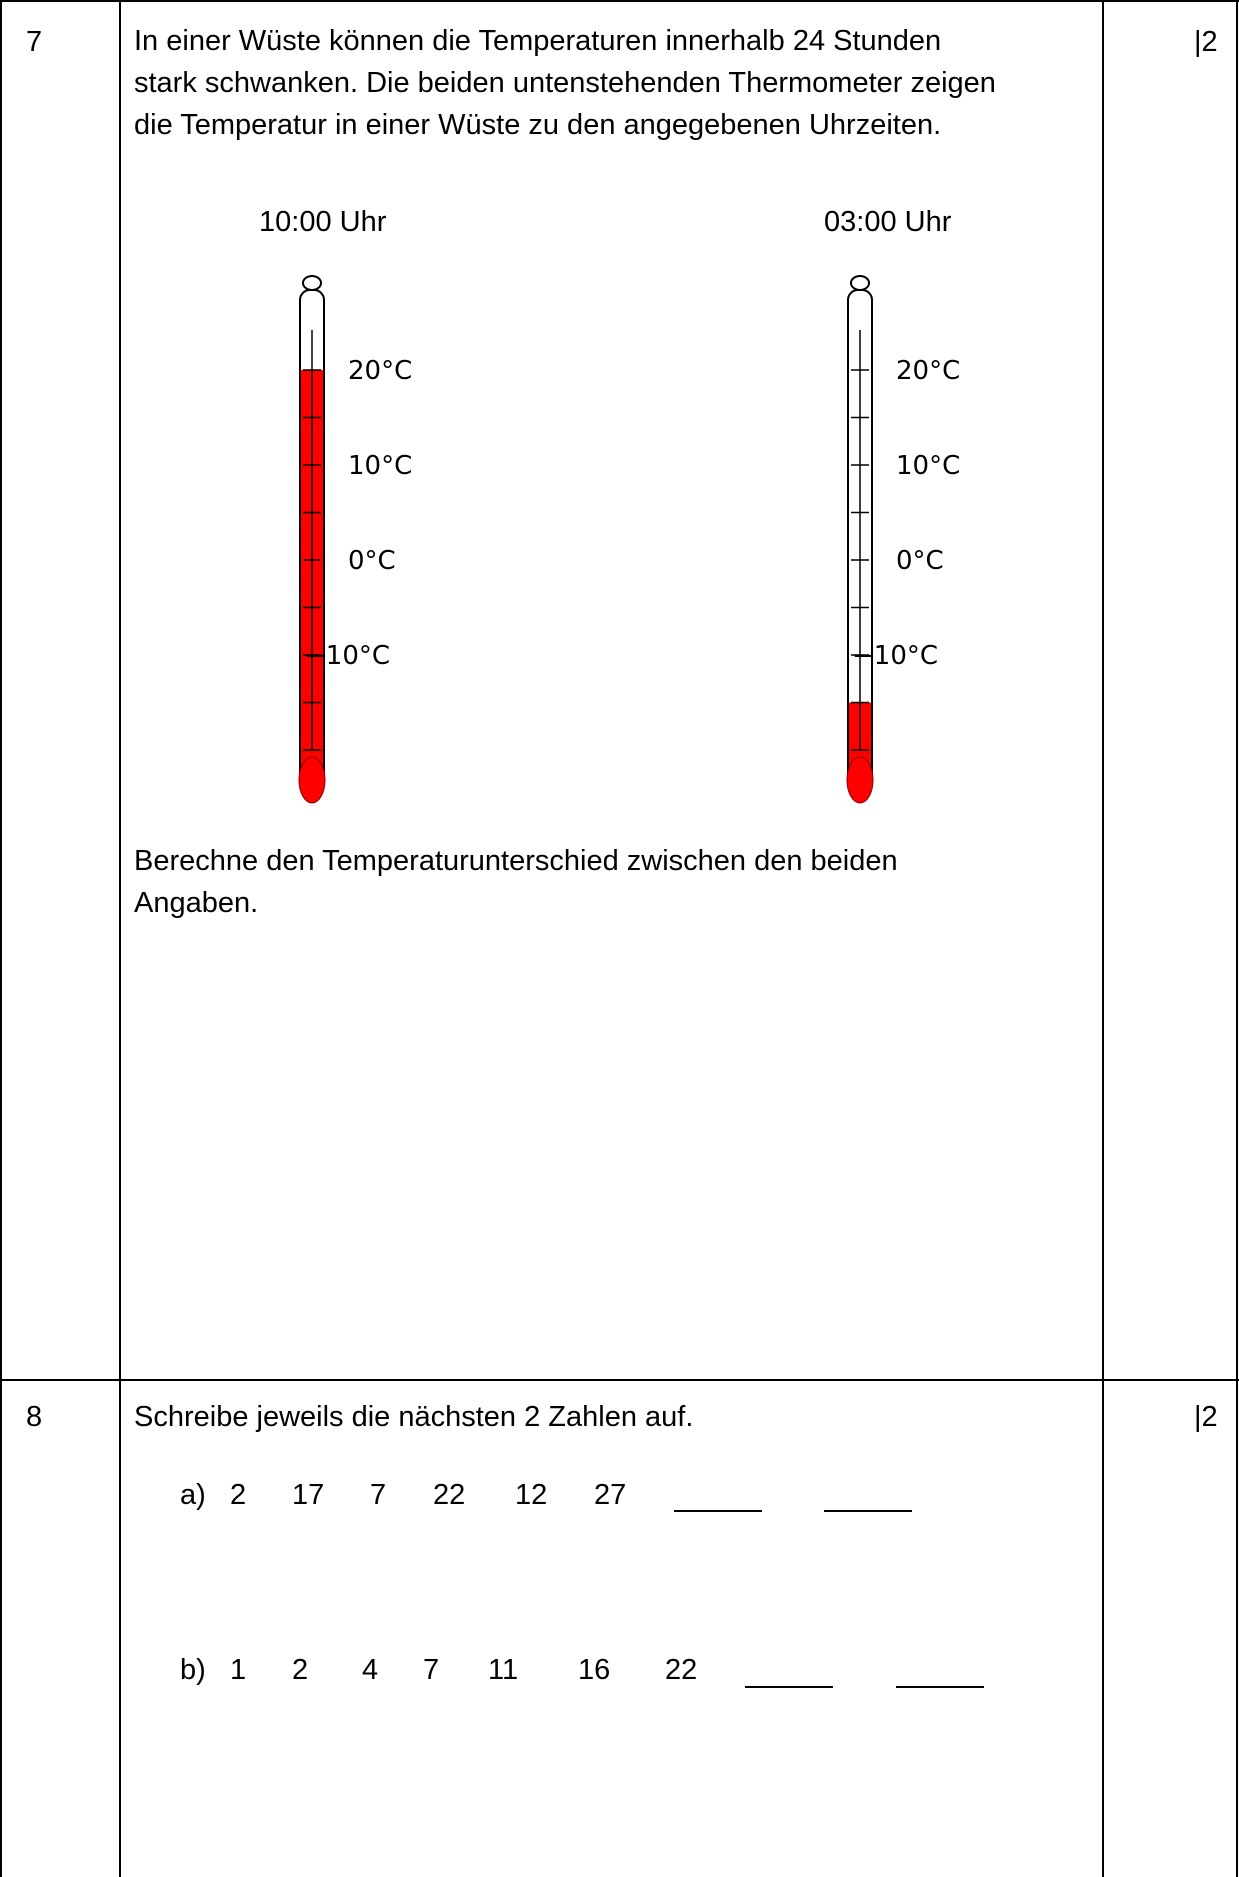 The width and height of the screenshot is (1239, 1877). Describe the element at coordinates (120, 938) in the screenshot. I see `table-border-col1` at that location.